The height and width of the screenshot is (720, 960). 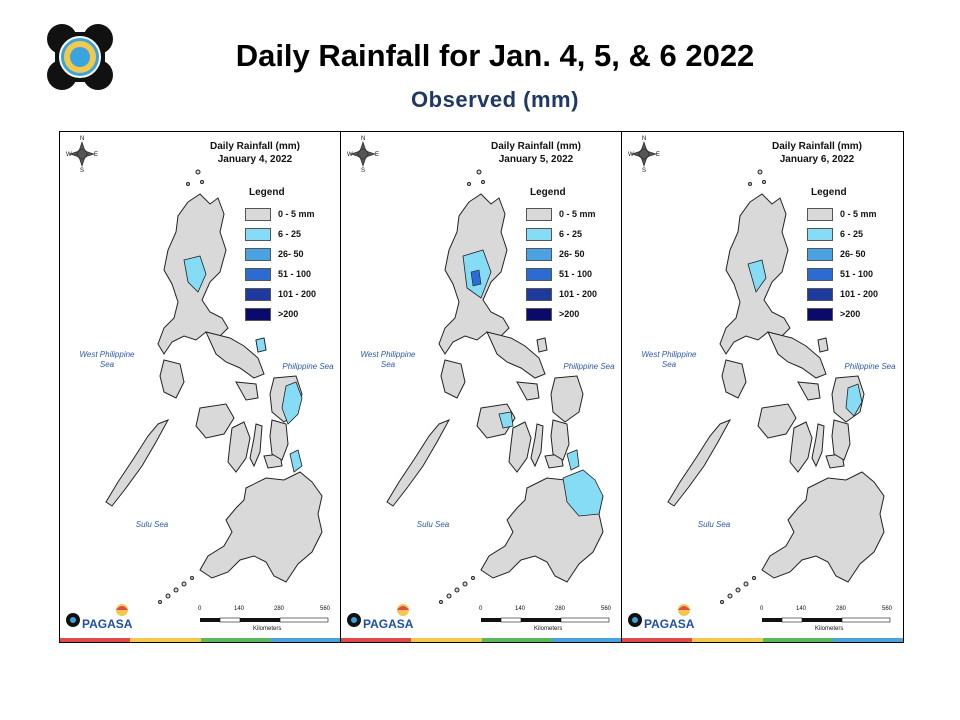 I want to click on compass-s: S, so click(x=363, y=171).